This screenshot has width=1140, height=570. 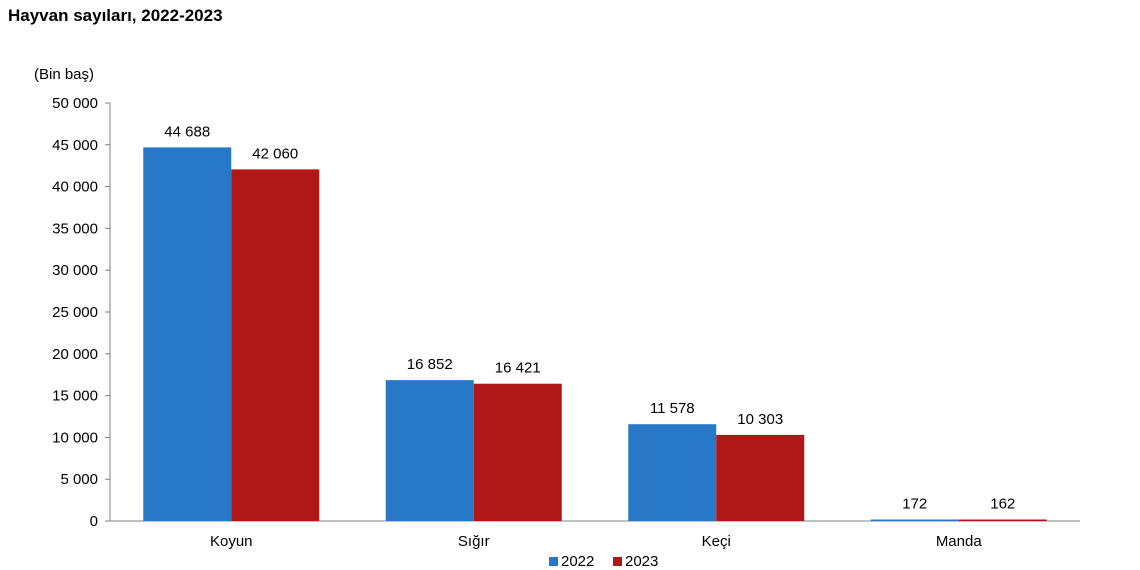 What do you see at coordinates (672, 472) in the screenshot?
I see `bar-2022-keçi` at bounding box center [672, 472].